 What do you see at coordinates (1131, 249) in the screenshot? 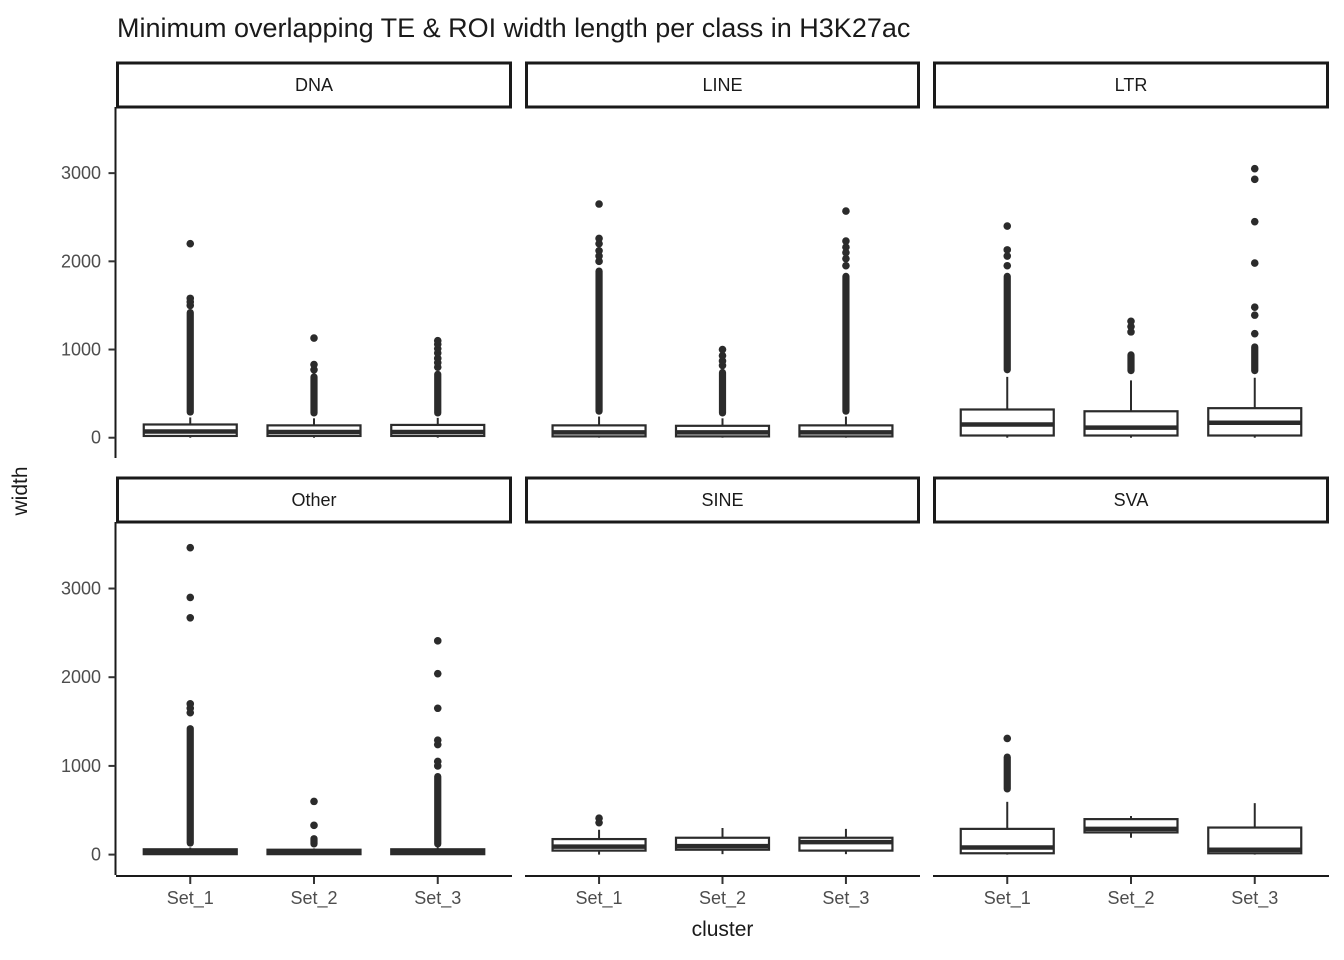
I see `facet-panel-LTR: LTR` at bounding box center [1131, 249].